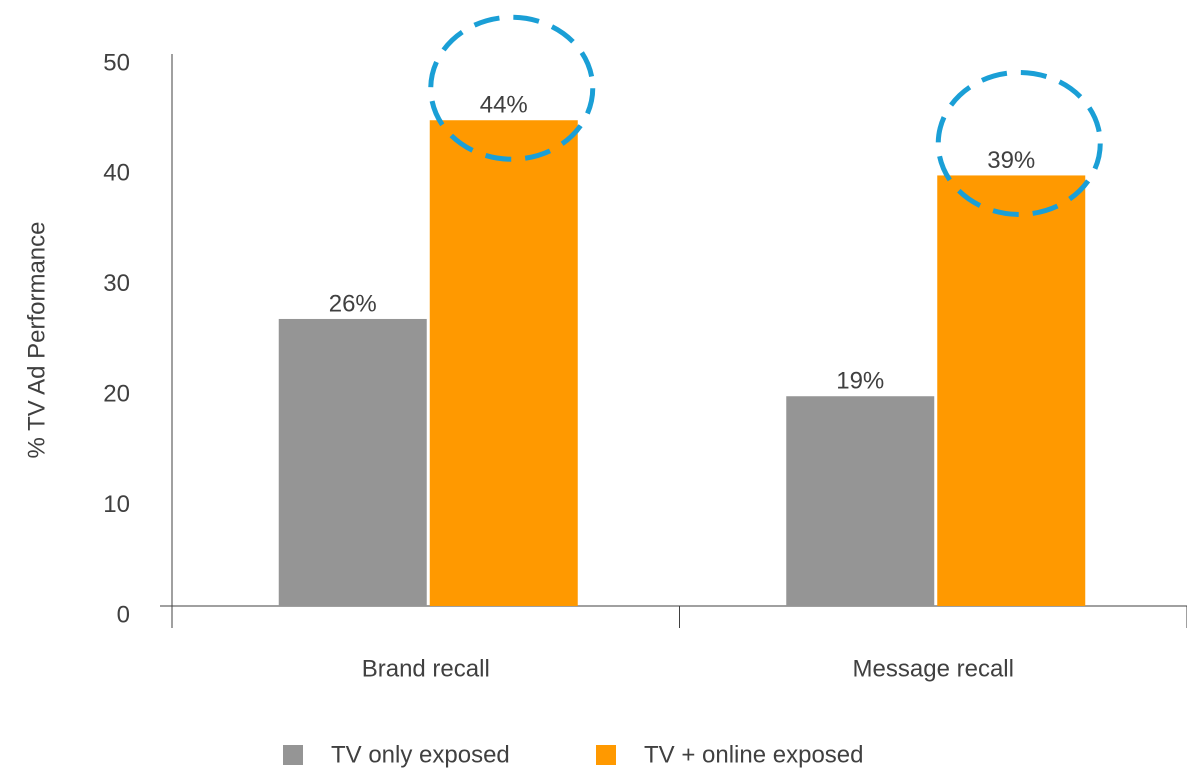 The height and width of the screenshot is (784, 1187). Describe the element at coordinates (116, 173) in the screenshot. I see `y-tick-label: 40` at that location.